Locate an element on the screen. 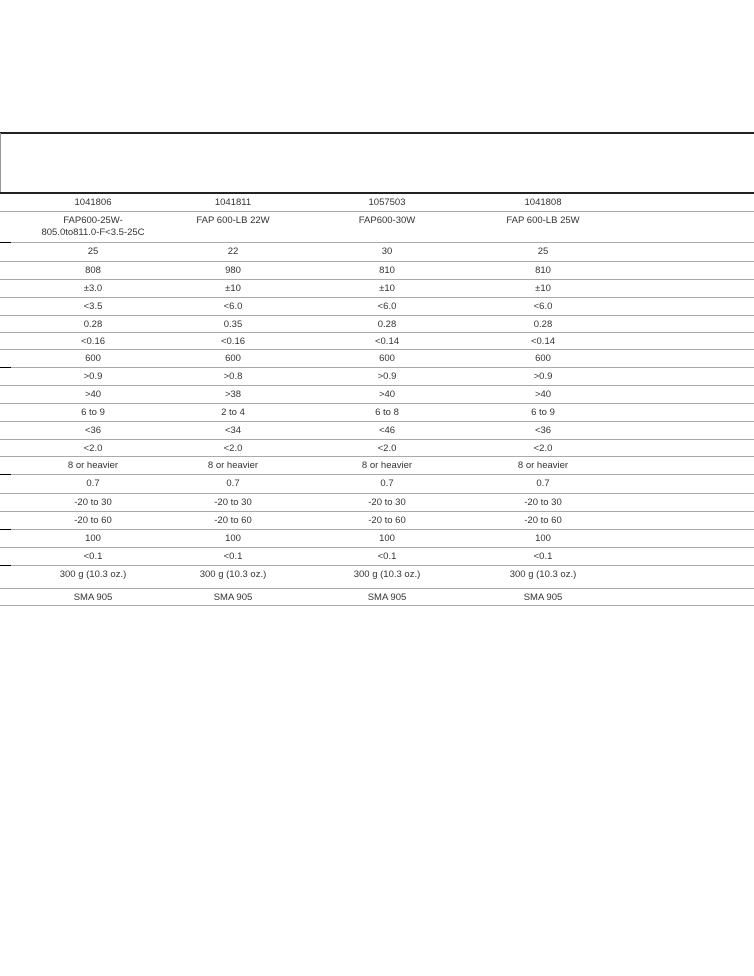  table-cell: 1041811 is located at coordinates (233, 202).